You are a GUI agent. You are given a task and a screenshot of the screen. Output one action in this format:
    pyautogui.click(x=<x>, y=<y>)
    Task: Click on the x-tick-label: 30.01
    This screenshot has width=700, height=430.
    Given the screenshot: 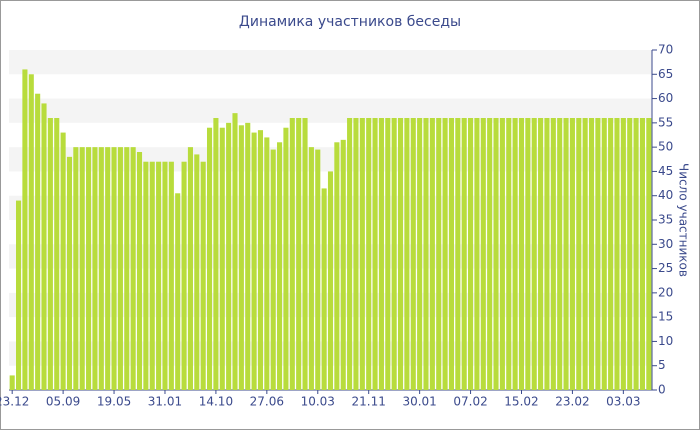 What is the action you would take?
    pyautogui.click(x=419, y=402)
    